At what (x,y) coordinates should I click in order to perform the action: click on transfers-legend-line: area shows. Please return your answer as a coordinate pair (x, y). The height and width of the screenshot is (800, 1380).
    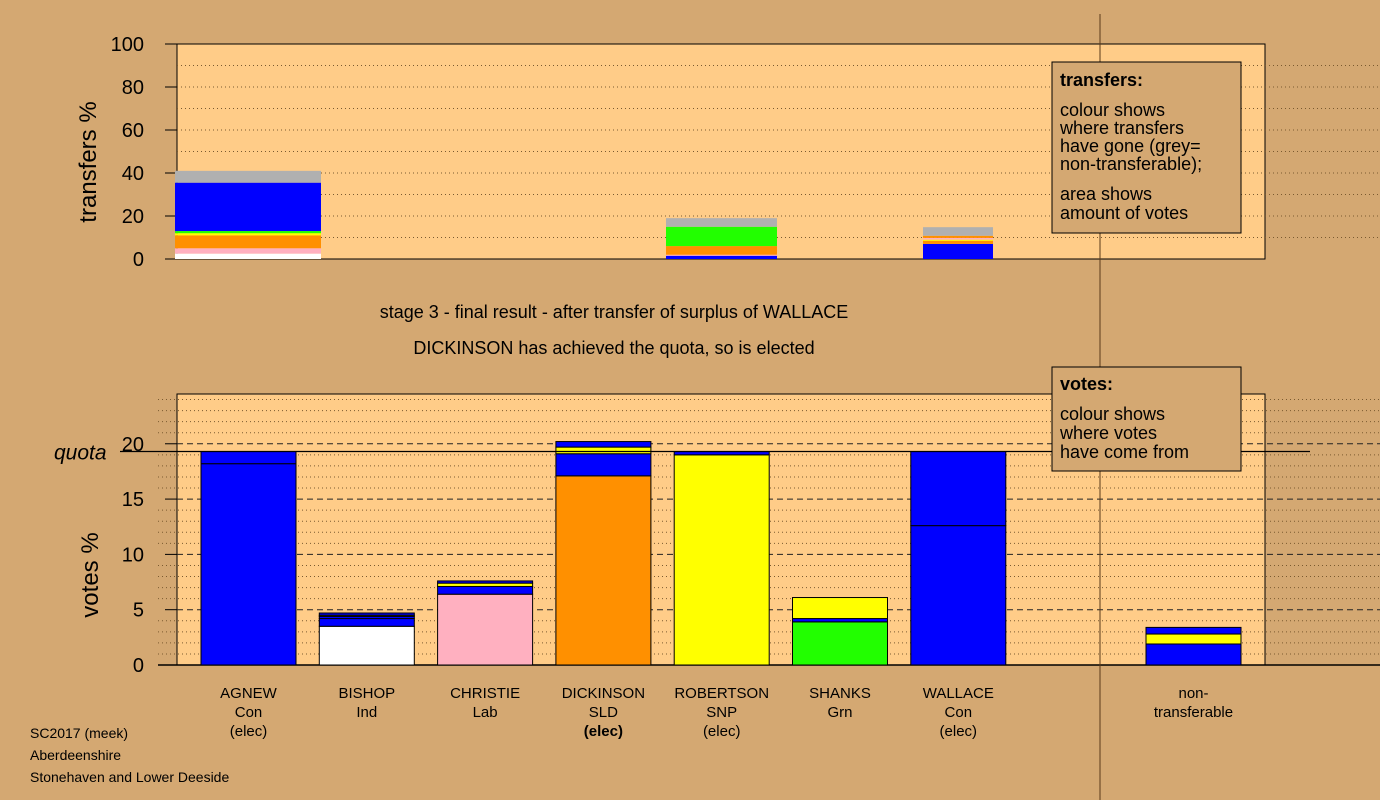
    Looking at the image, I should click on (1106, 194).